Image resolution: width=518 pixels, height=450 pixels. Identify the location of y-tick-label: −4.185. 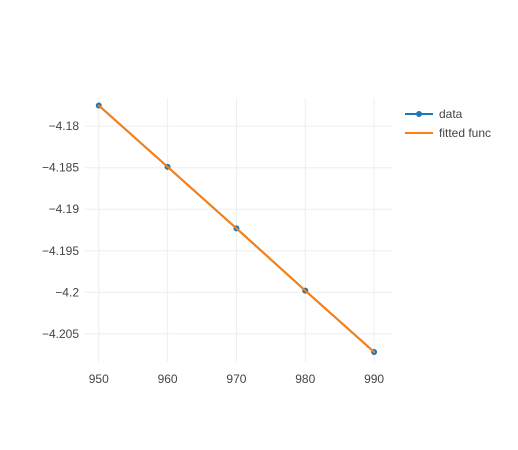
(60, 168).